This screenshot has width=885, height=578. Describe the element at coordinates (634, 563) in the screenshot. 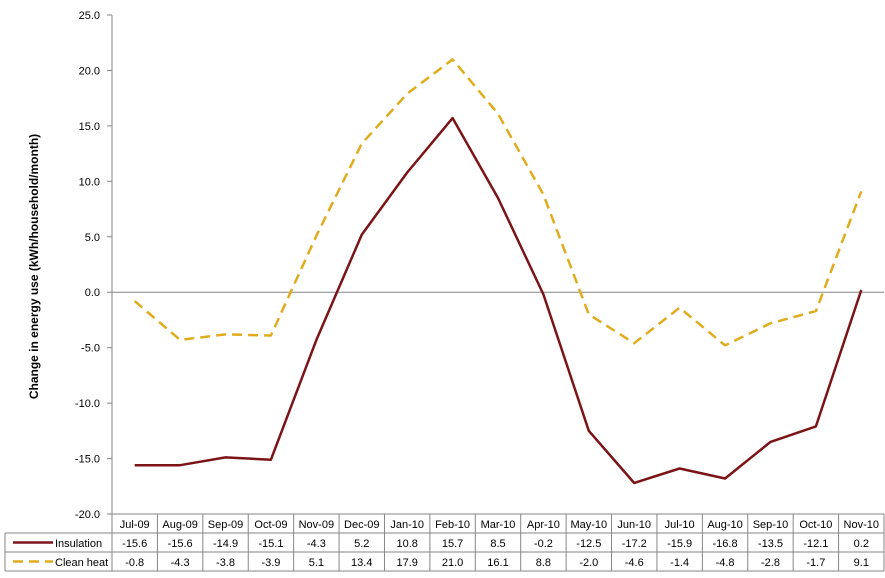

I see `data-label: -4.6` at that location.